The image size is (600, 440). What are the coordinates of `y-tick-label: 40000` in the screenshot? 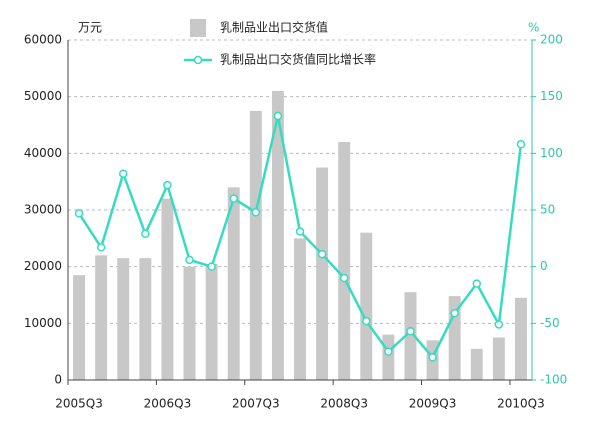 It's located at (43, 153).